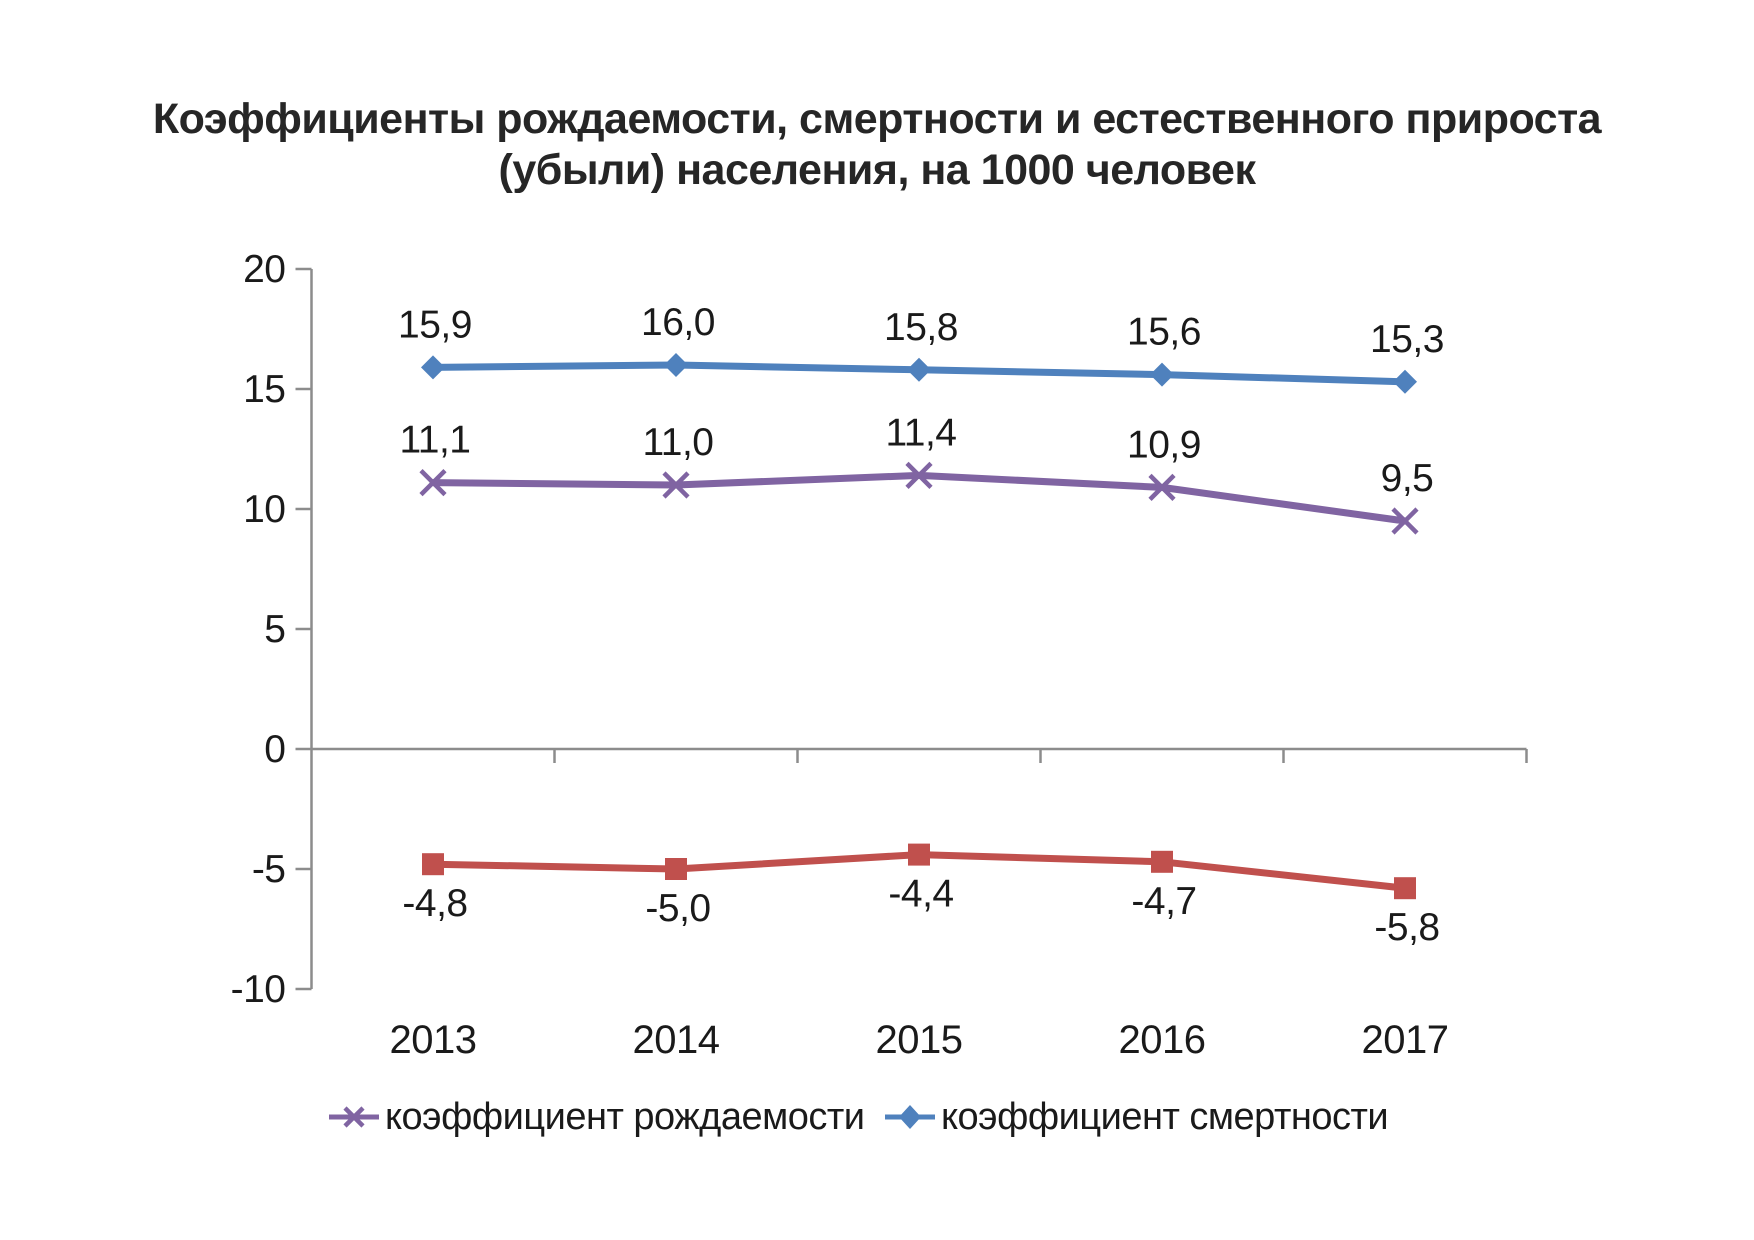 This screenshot has width=1754, height=1240. I want to click on data-label: 15,8, so click(921, 327).